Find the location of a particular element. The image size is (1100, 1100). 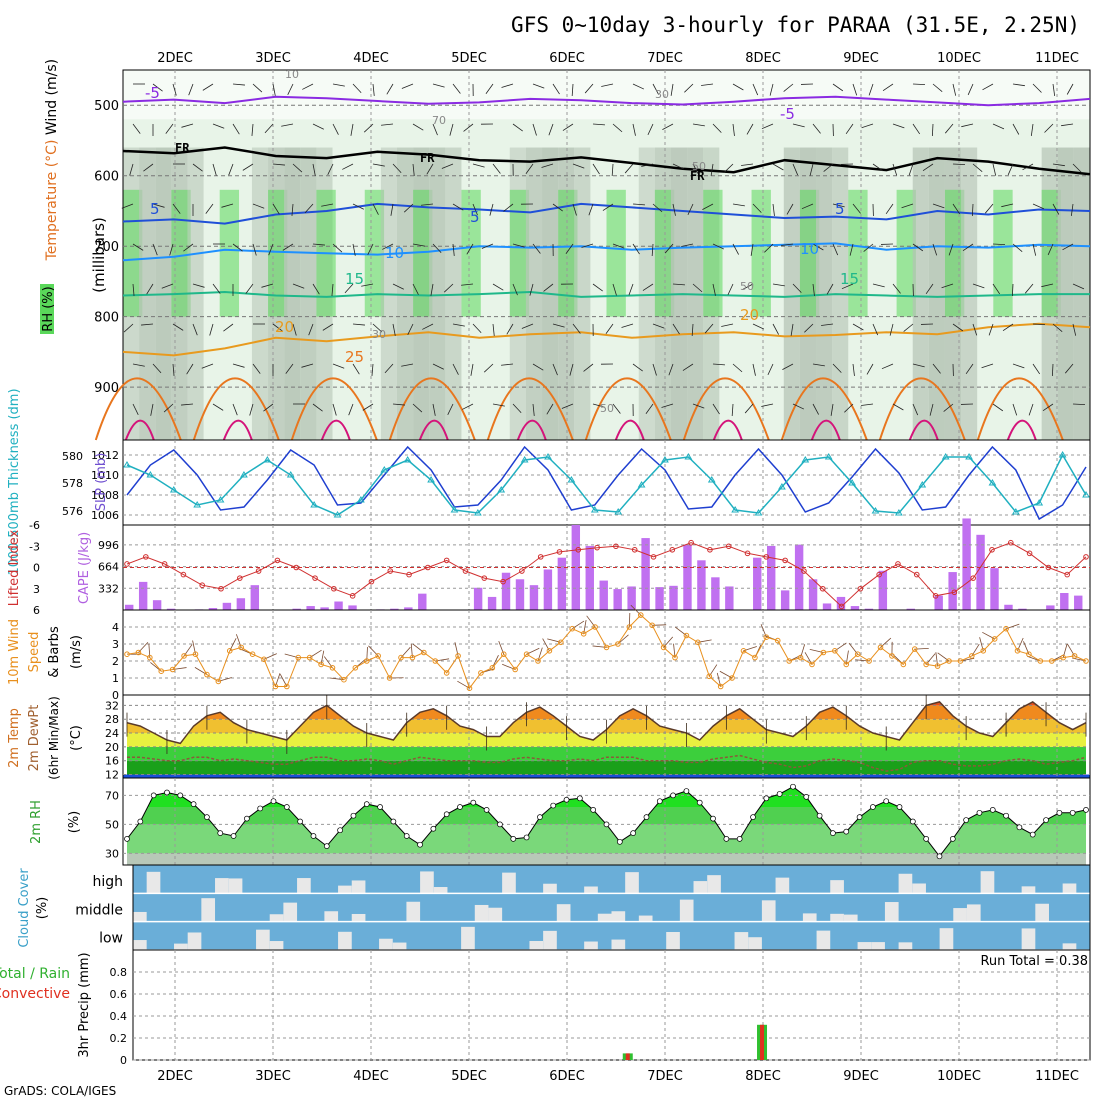

run-total: Run Total = 0.38 is located at coordinates (1034, 961).